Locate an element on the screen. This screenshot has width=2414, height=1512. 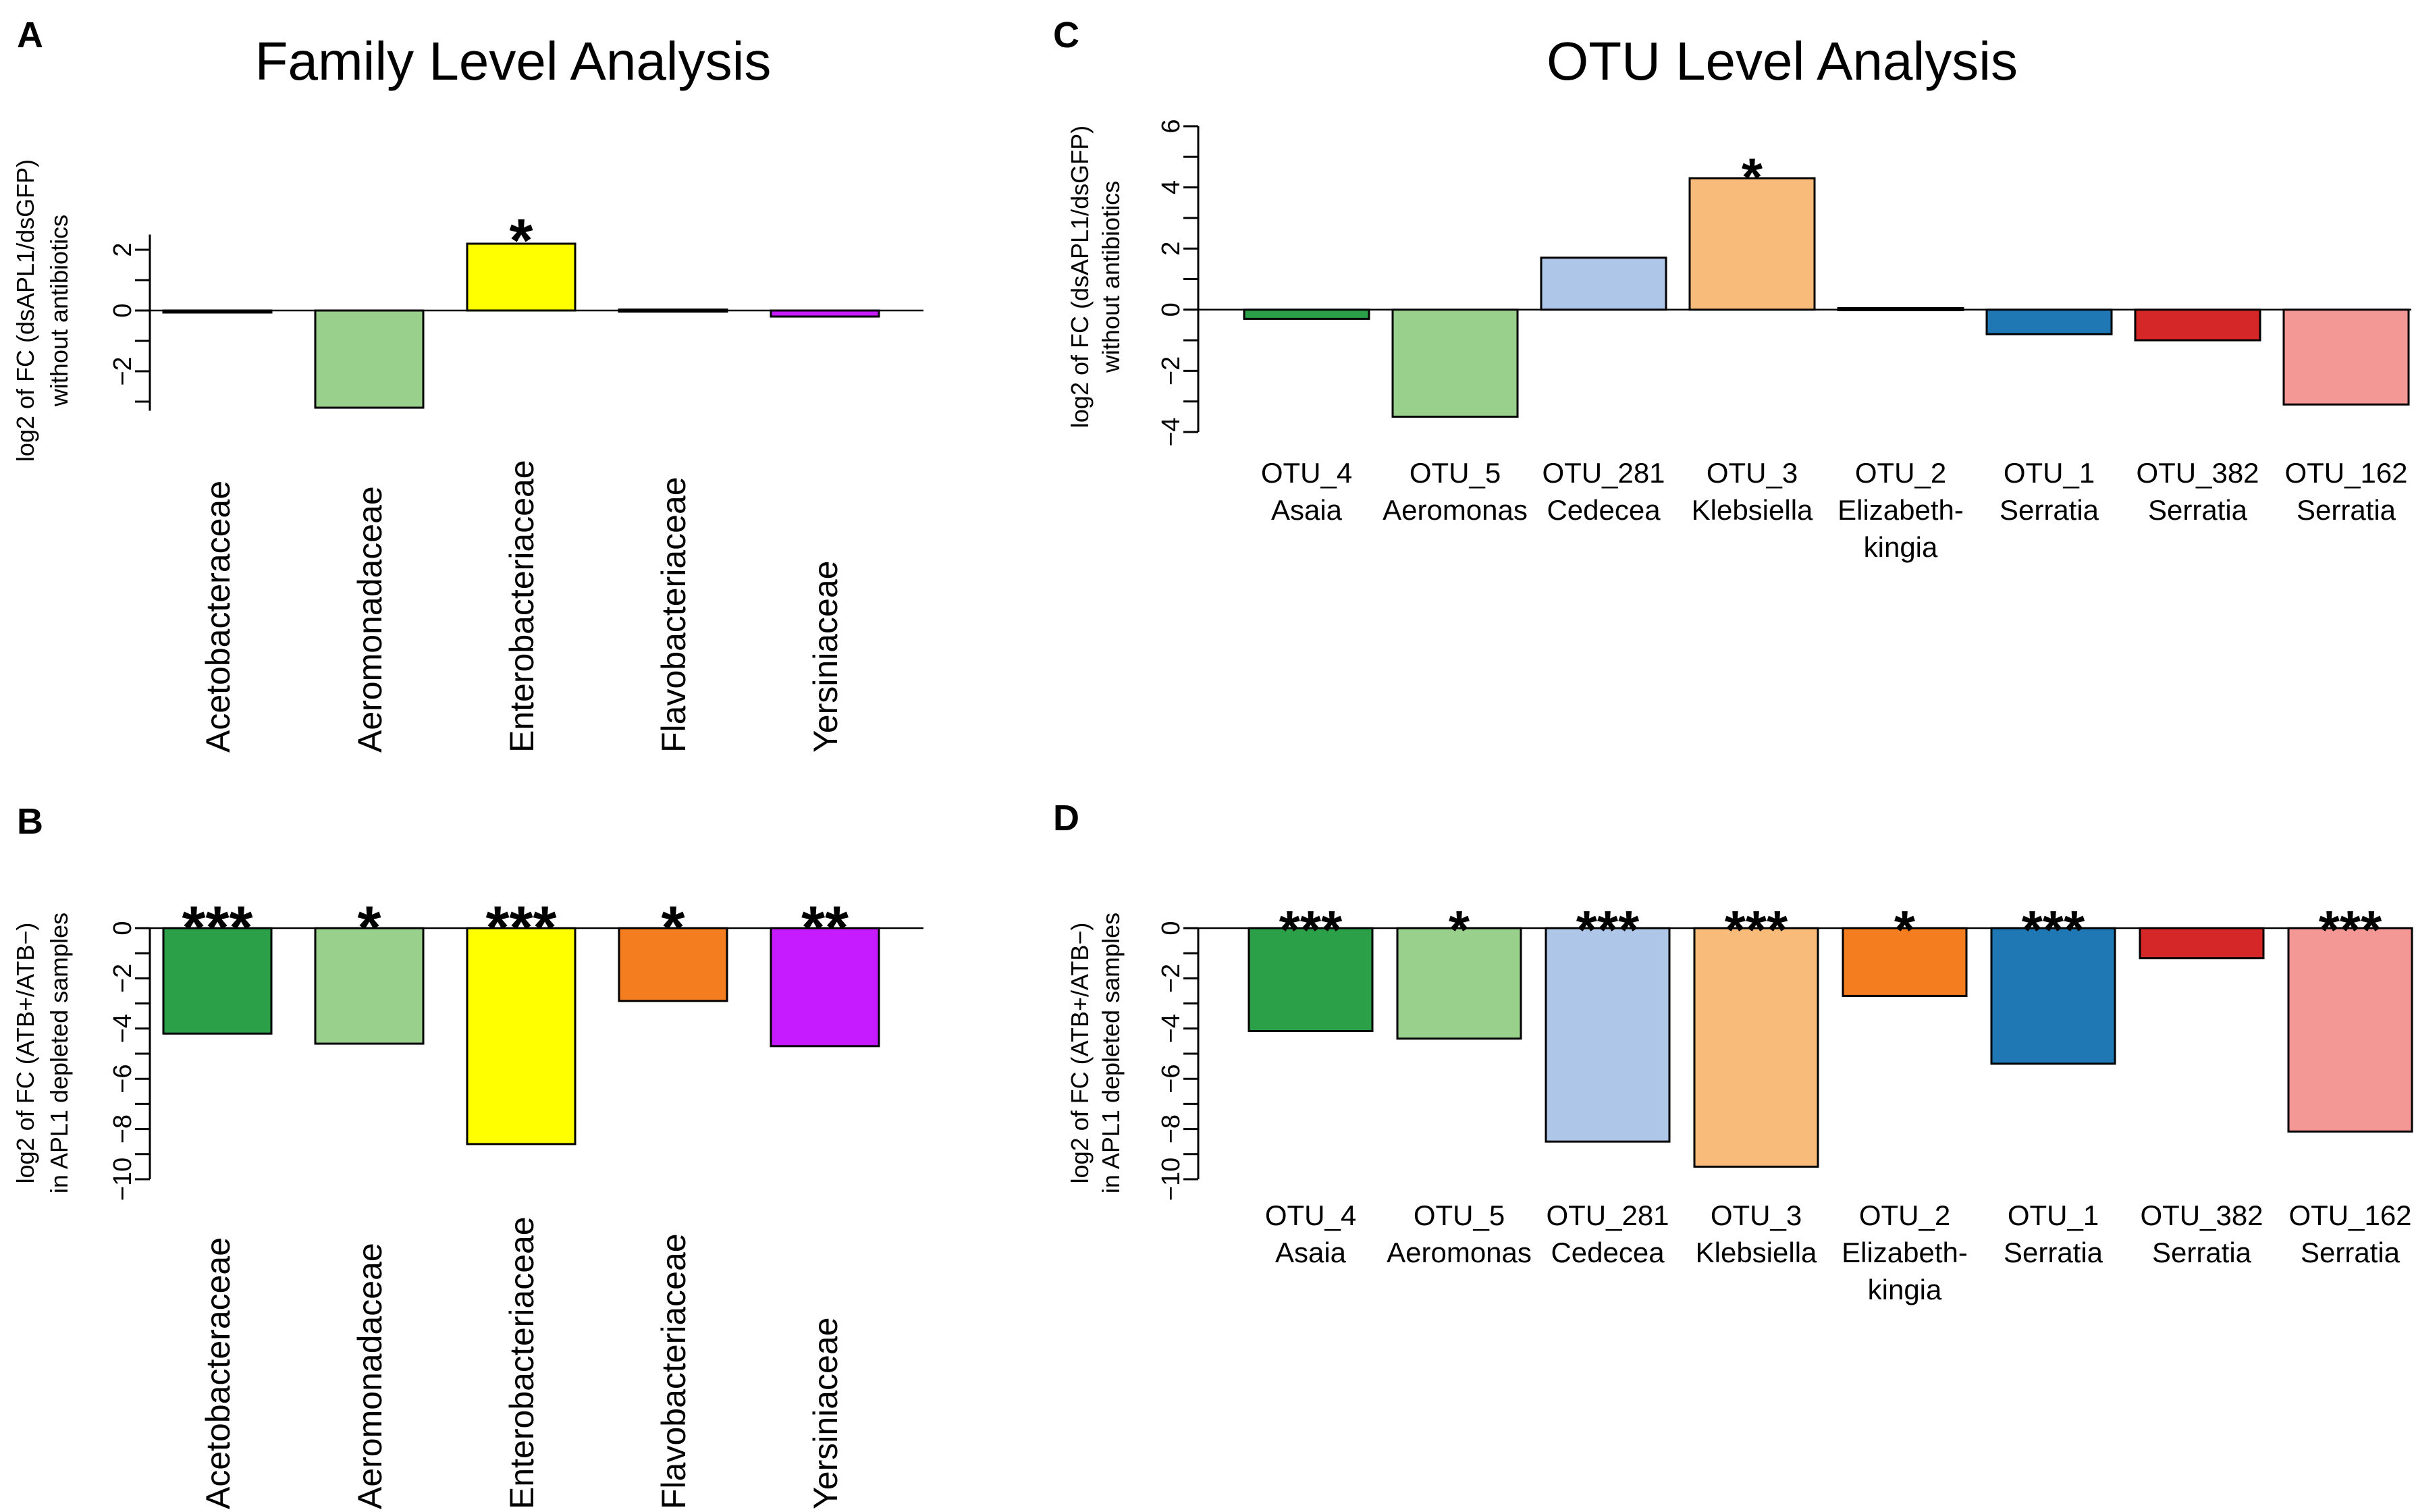
significance-marker: ** is located at coordinates (825, 928).